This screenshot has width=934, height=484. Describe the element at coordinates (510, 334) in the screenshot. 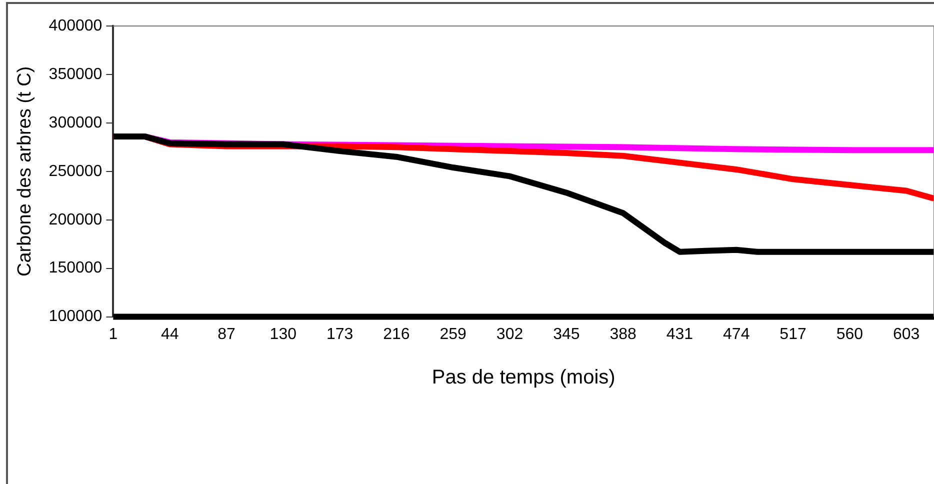

I see `x-tick-label: 302` at that location.